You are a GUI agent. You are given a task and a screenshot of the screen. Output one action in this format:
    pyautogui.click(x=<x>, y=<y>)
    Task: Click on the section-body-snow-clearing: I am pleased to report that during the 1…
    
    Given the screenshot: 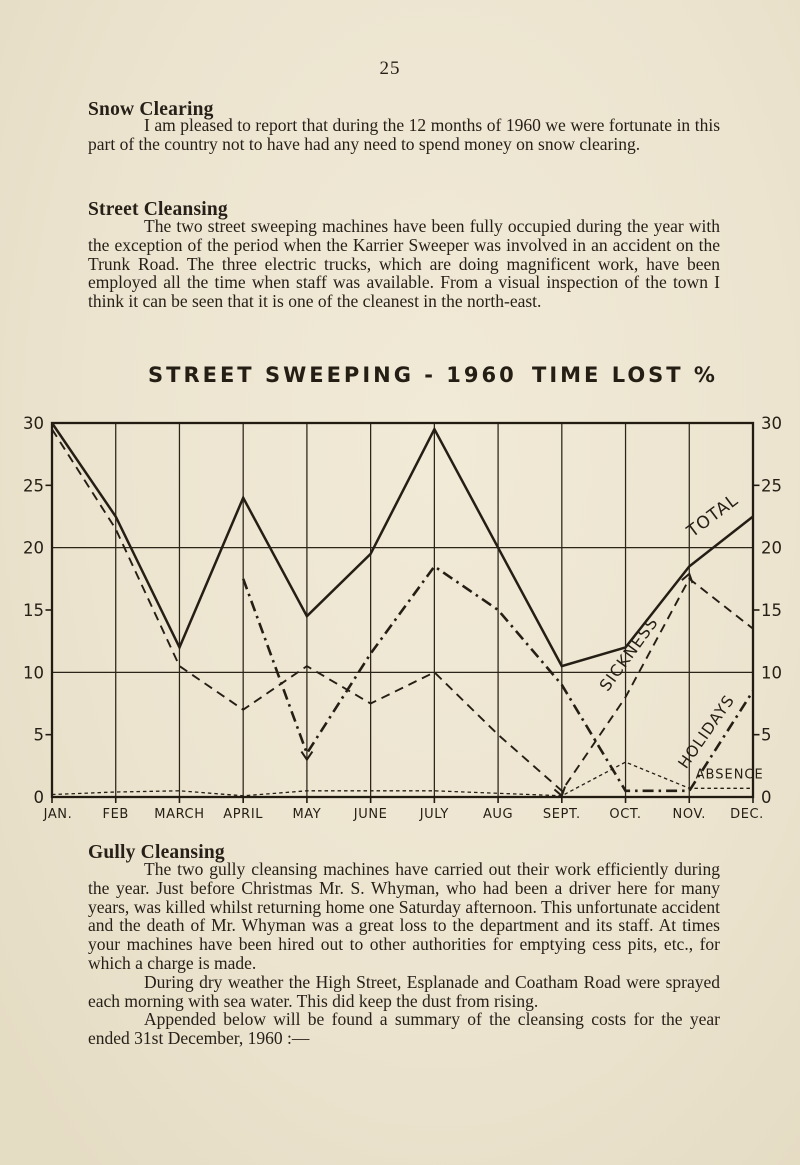 What is the action you would take?
    pyautogui.click(x=404, y=135)
    